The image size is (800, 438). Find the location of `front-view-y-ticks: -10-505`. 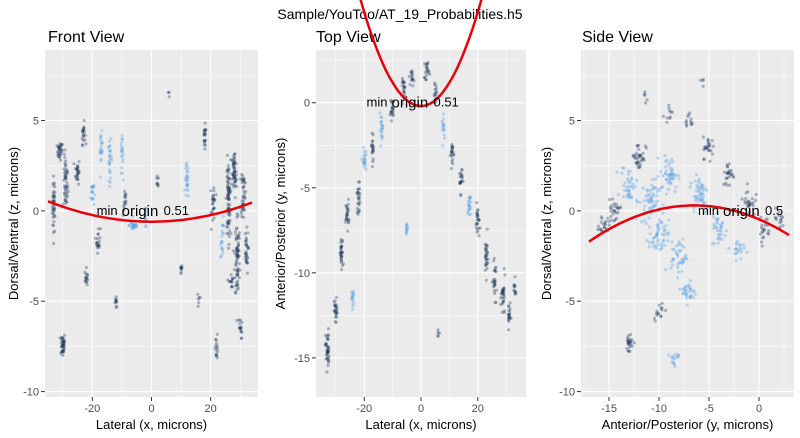

front-view-y-ticks: -10-505 is located at coordinates (34, 257).